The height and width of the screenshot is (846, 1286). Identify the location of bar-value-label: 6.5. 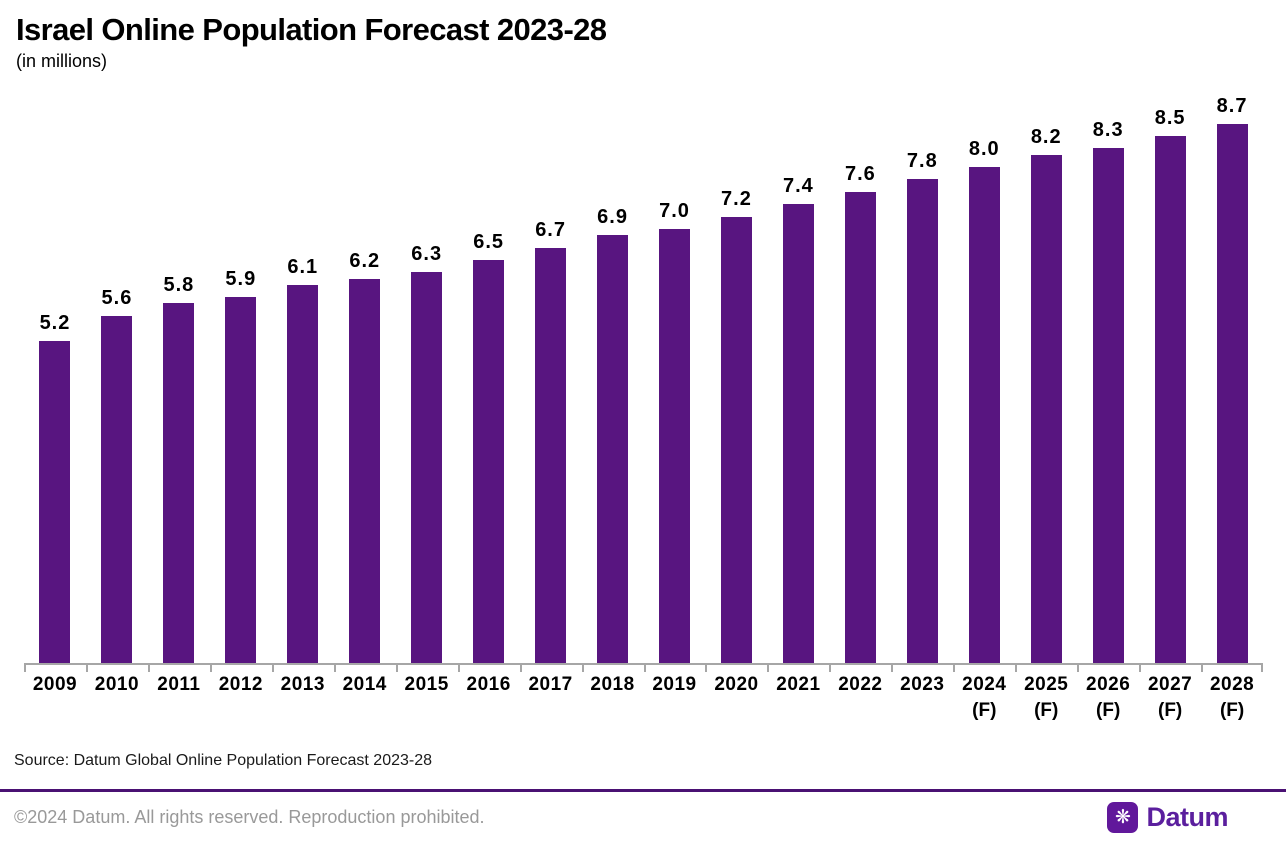
(489, 241).